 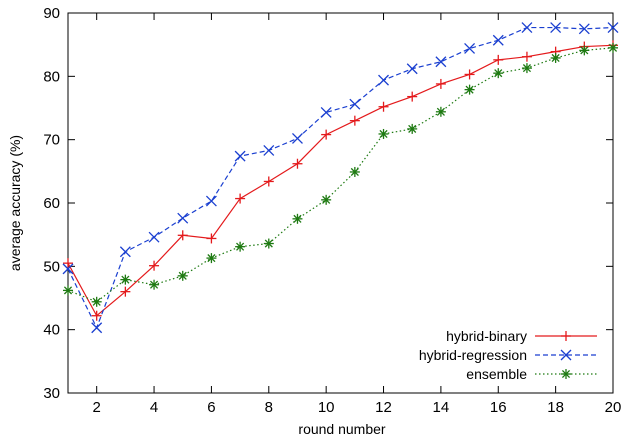 What do you see at coordinates (441, 407) in the screenshot?
I see `x-tick-label: 14` at bounding box center [441, 407].